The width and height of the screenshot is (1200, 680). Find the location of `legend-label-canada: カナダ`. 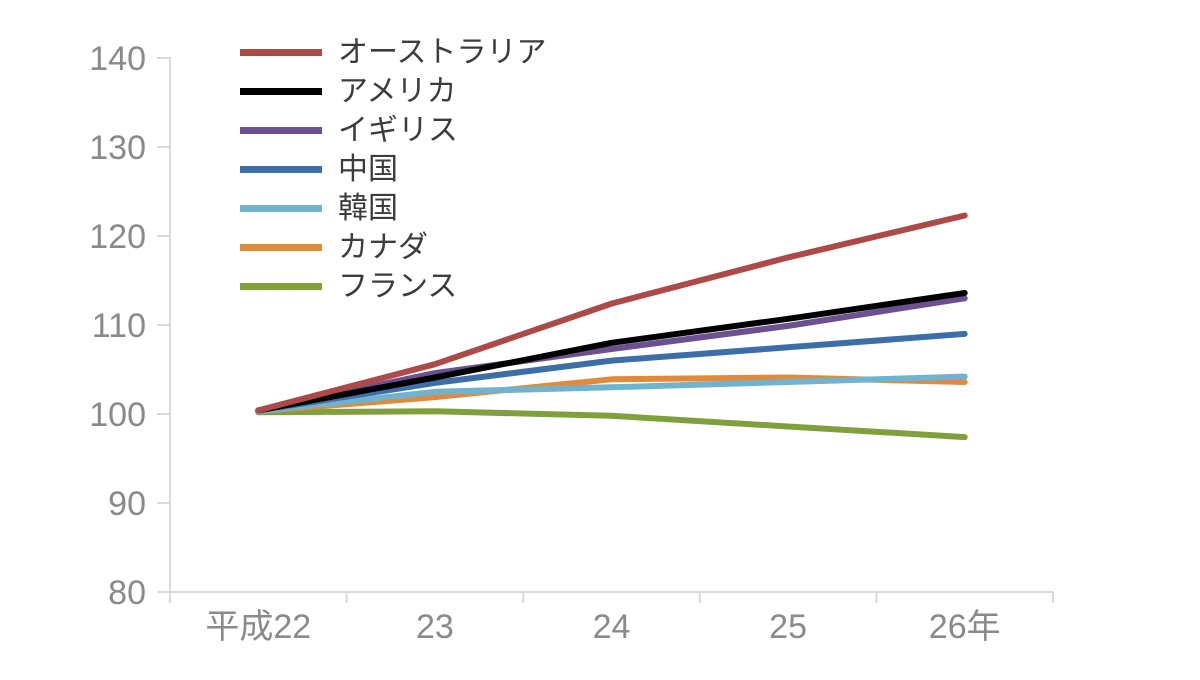

legend-label-canada: カナダ is located at coordinates (383, 247).